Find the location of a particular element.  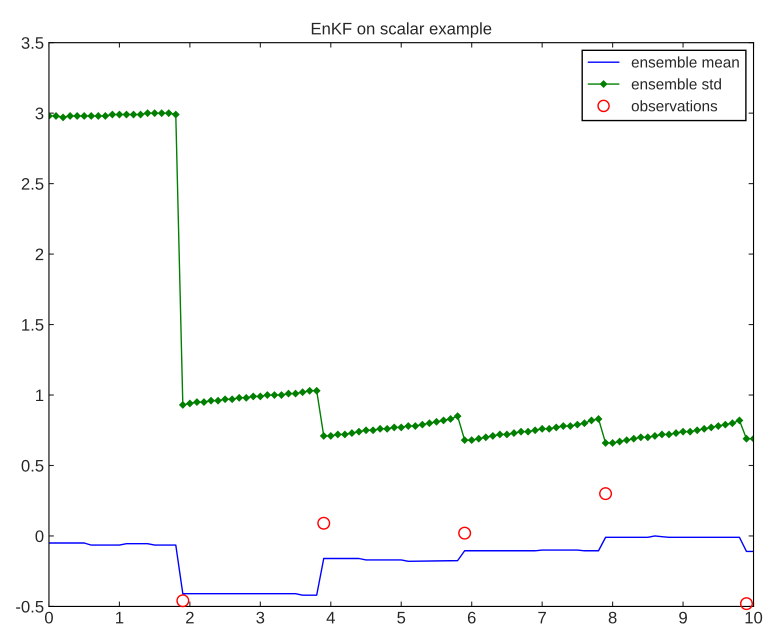

y-tick-label: -0.5 is located at coordinates (30, 606).